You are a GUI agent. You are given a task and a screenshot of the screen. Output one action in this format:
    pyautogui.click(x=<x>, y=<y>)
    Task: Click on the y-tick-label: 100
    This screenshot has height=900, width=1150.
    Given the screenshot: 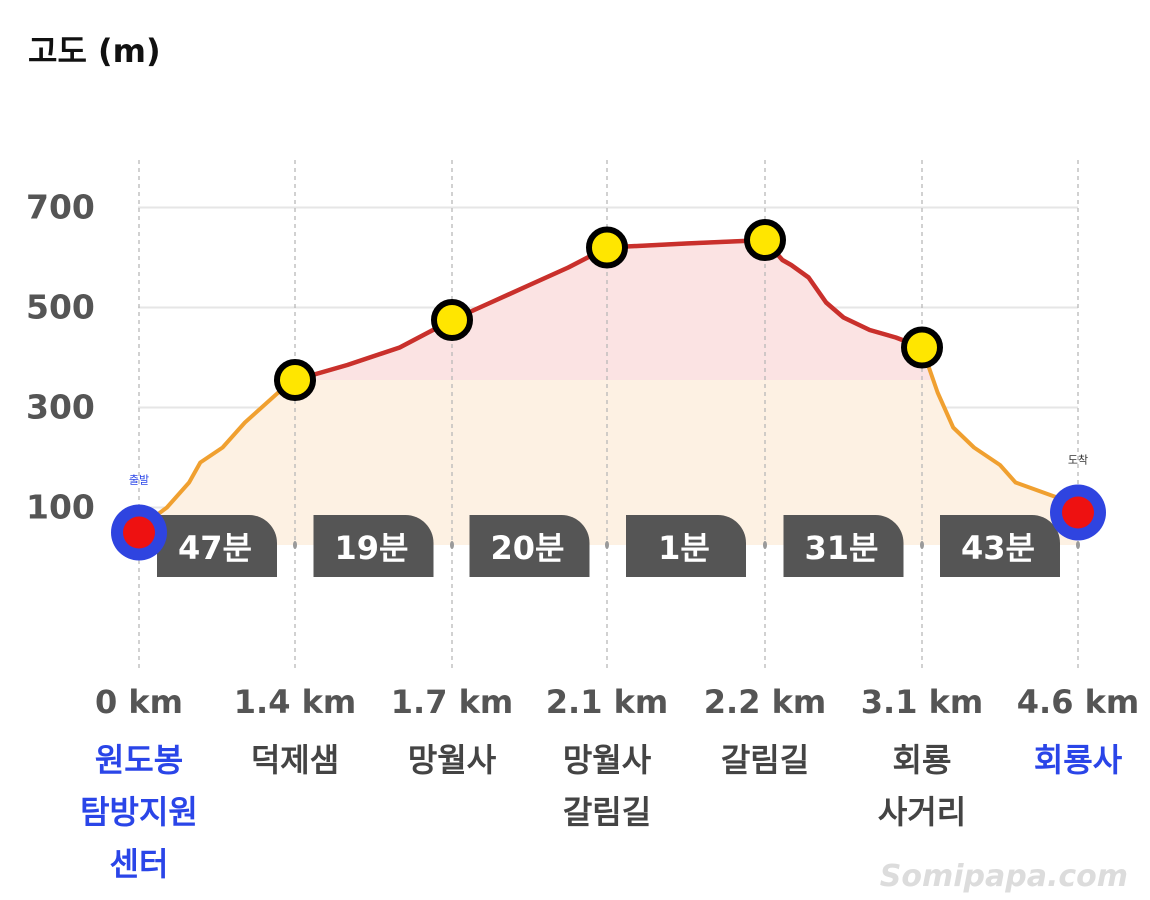 What is the action you would take?
    pyautogui.click(x=60, y=507)
    